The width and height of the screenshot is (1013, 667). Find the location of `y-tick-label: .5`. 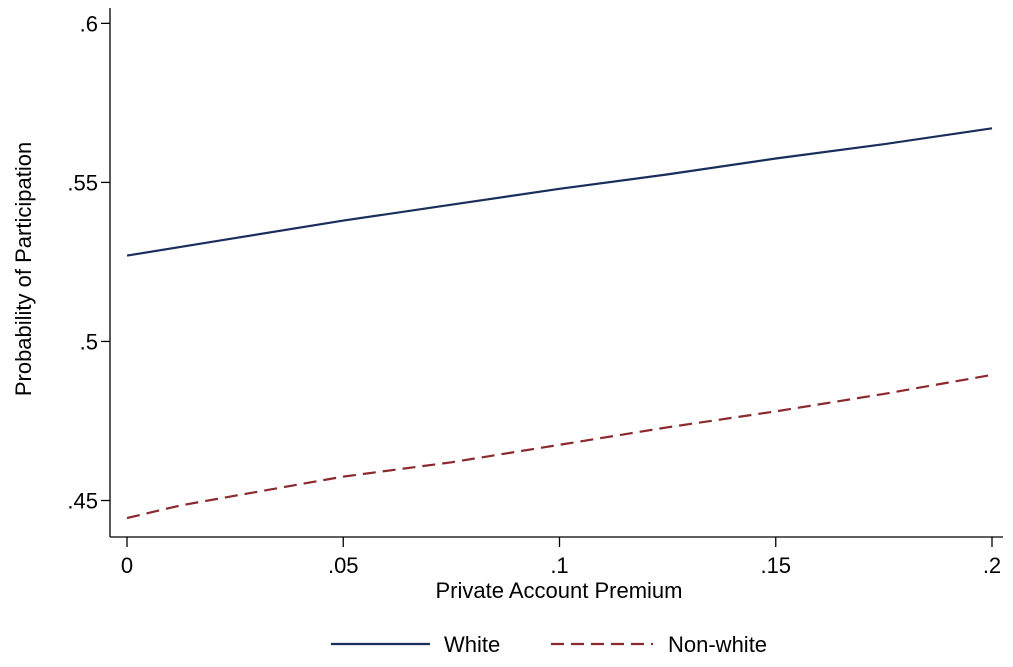

y-tick-label: .5 is located at coordinates (89, 341).